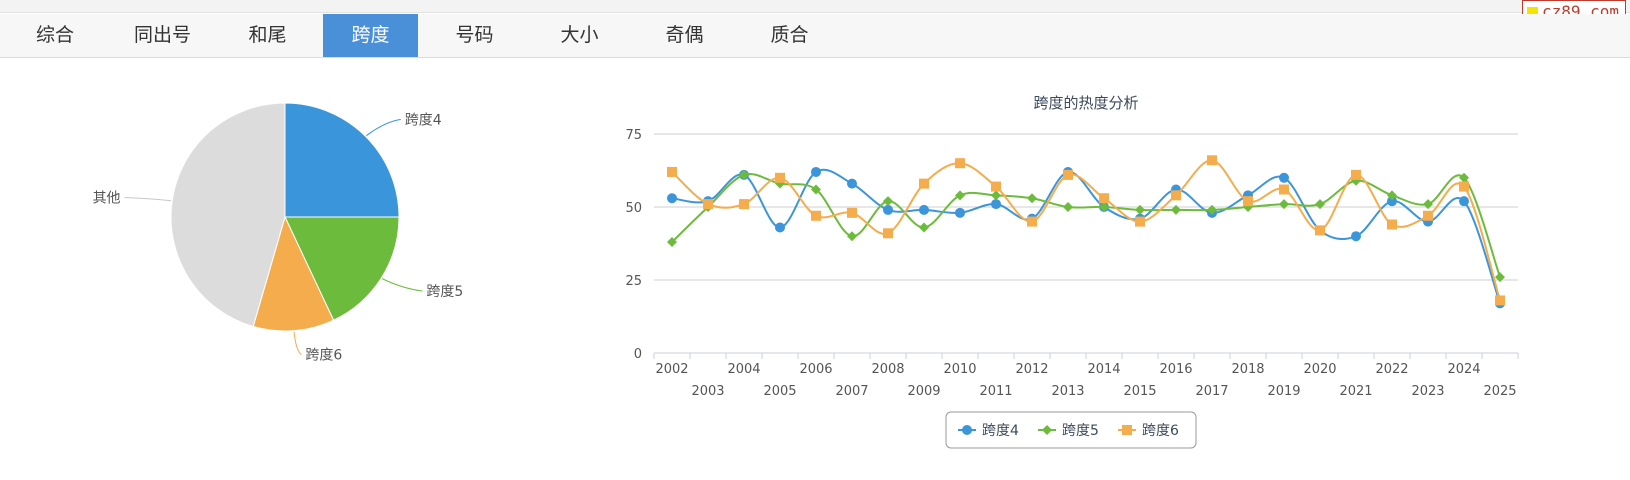  Describe the element at coordinates (789, 35) in the screenshot. I see `tab-zhihe: 质合` at that location.